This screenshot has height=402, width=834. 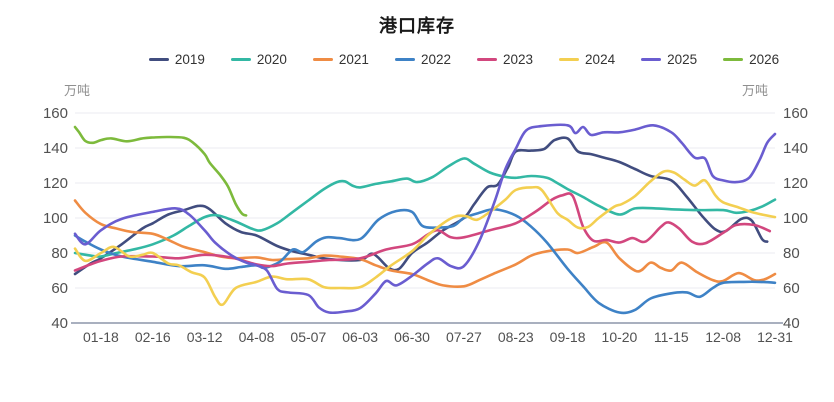 What do you see at coordinates (189, 59) in the screenshot?
I see `legend-label-2019: 2019` at bounding box center [189, 59].